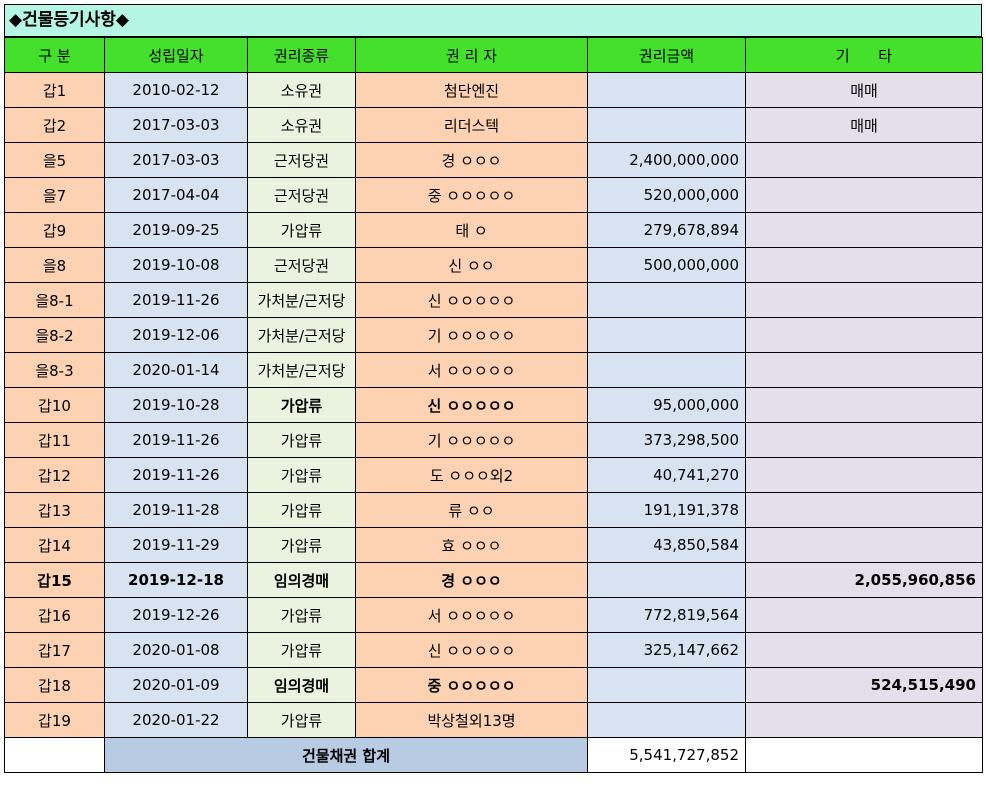  What do you see at coordinates (864, 755) in the screenshot?
I see `total-other-cell` at bounding box center [864, 755].